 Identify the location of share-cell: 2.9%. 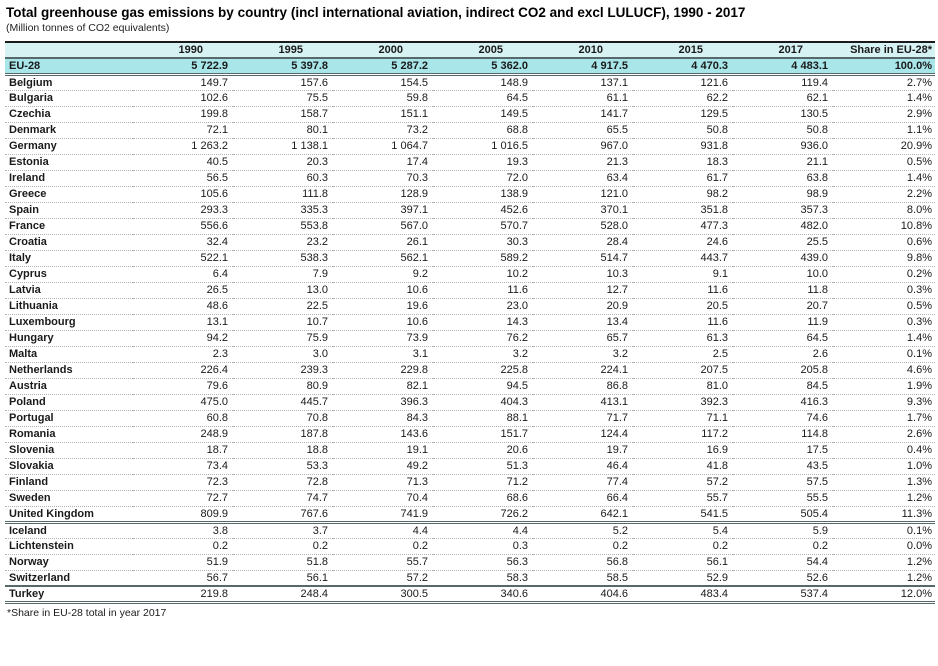
(919, 114).